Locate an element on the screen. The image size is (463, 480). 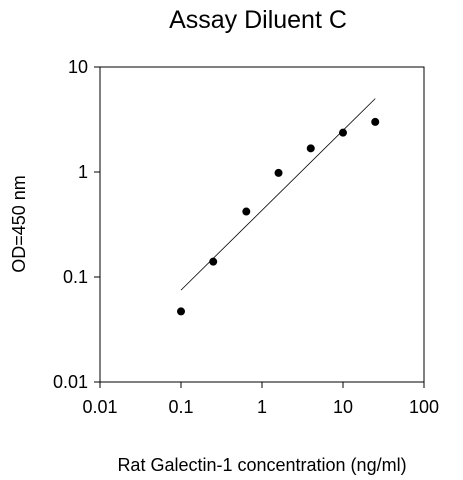
x-tick-label: 0.01 is located at coordinates (99, 407).